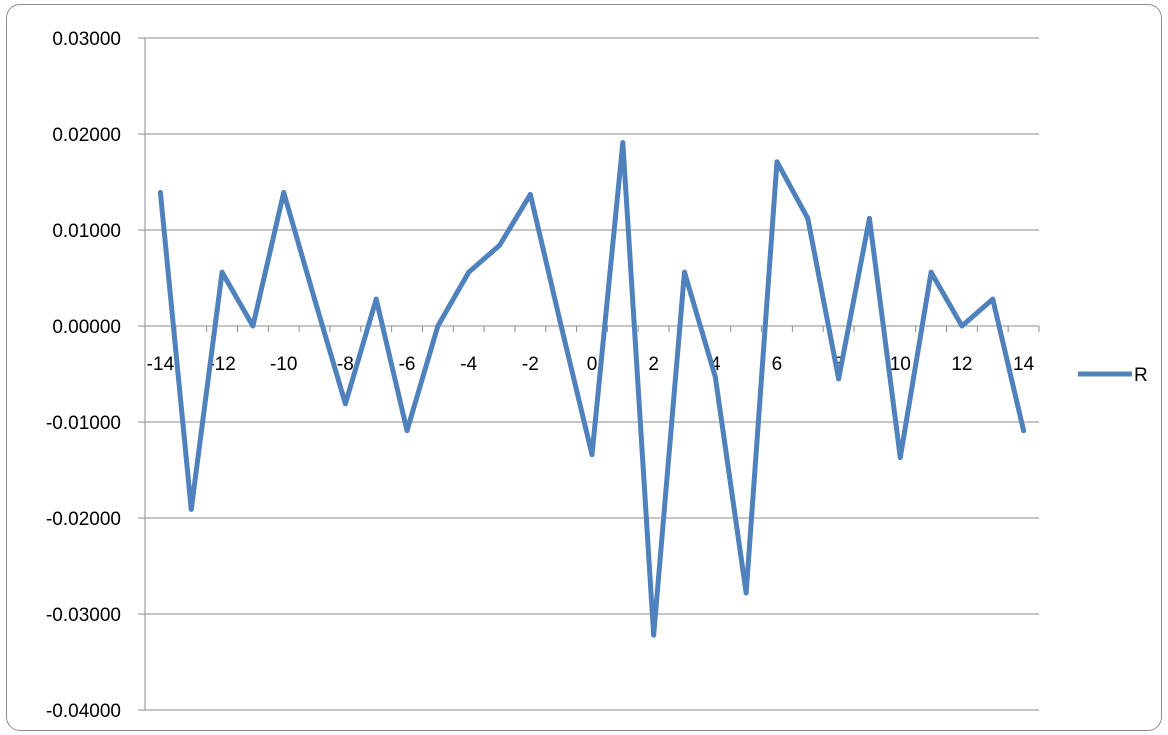 The image size is (1168, 735). What do you see at coordinates (86, 39) in the screenshot?
I see `y-tick-label: 0.03000` at bounding box center [86, 39].